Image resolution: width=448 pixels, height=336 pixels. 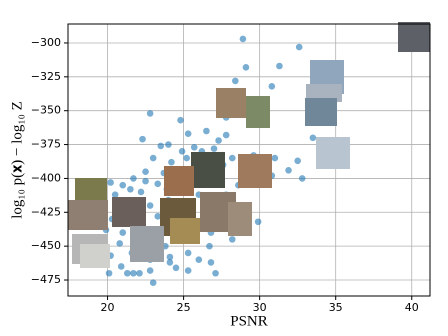 I want to click on y-tick-label: −425, so click(x=46, y=211).